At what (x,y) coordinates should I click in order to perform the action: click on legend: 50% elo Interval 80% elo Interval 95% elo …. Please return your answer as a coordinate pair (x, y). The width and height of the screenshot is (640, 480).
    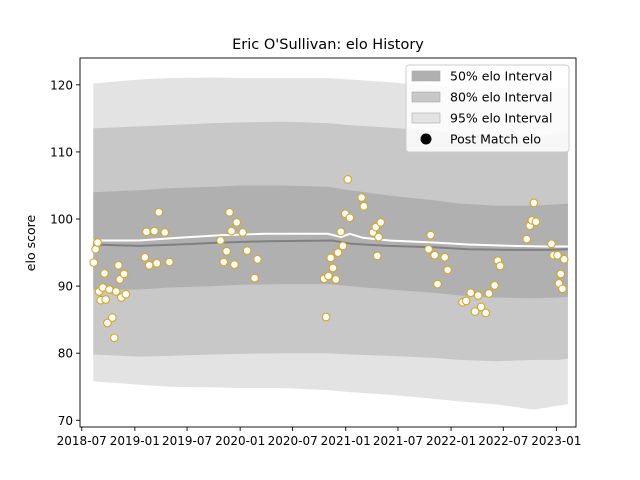
    Looking at the image, I should click on (487, 108).